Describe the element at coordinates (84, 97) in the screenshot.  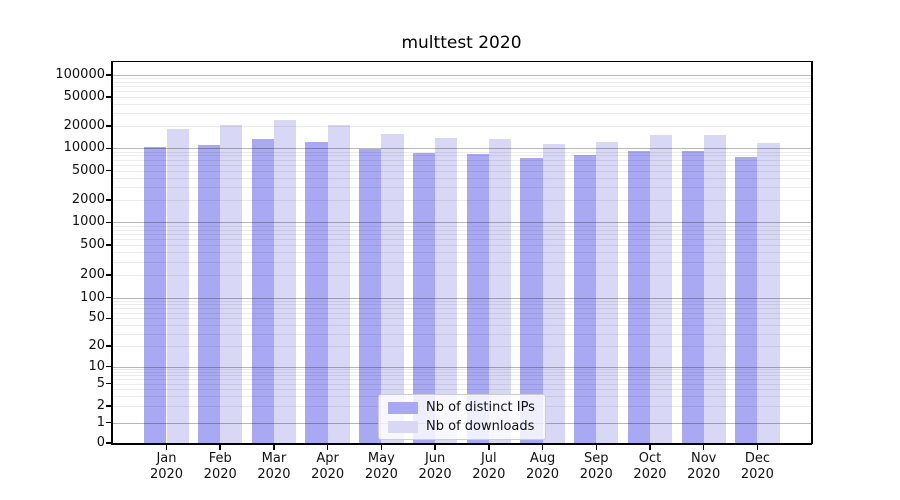
I see `y-tick-label: 50000` at that location.